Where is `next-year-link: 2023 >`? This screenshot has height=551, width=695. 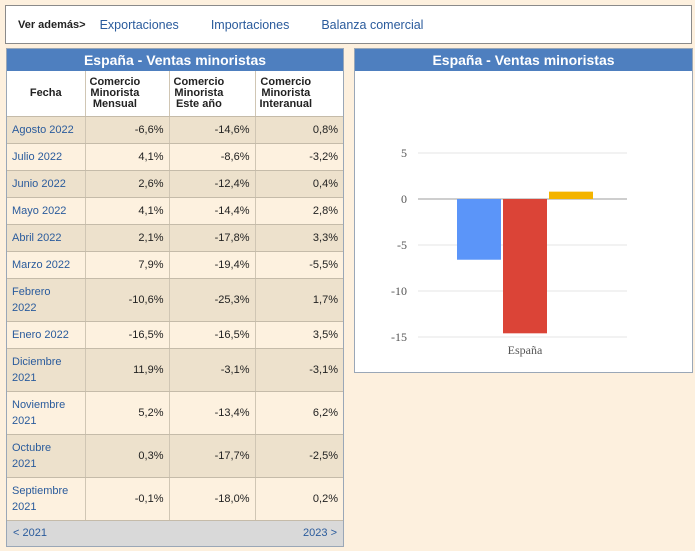
next-year-link: 2023 > is located at coordinates (320, 533).